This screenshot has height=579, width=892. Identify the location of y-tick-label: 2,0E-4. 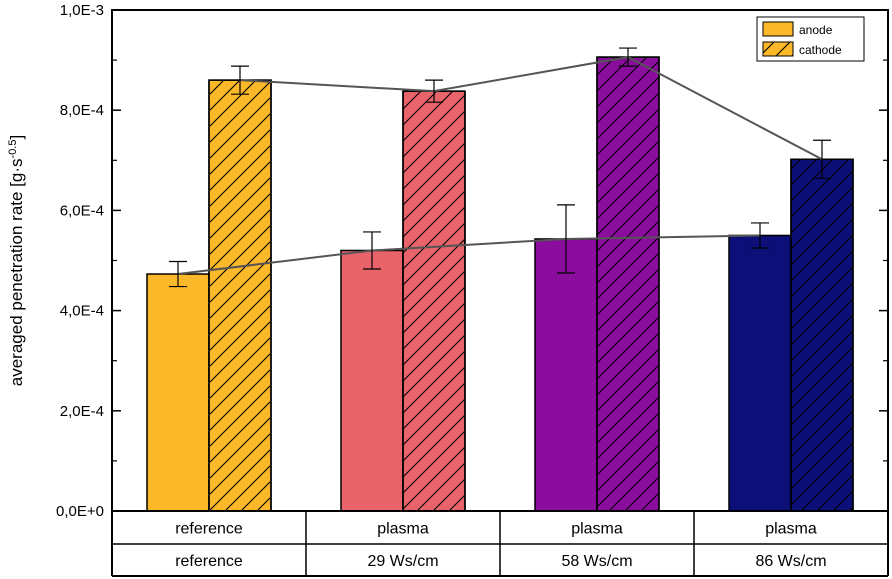
(82, 411).